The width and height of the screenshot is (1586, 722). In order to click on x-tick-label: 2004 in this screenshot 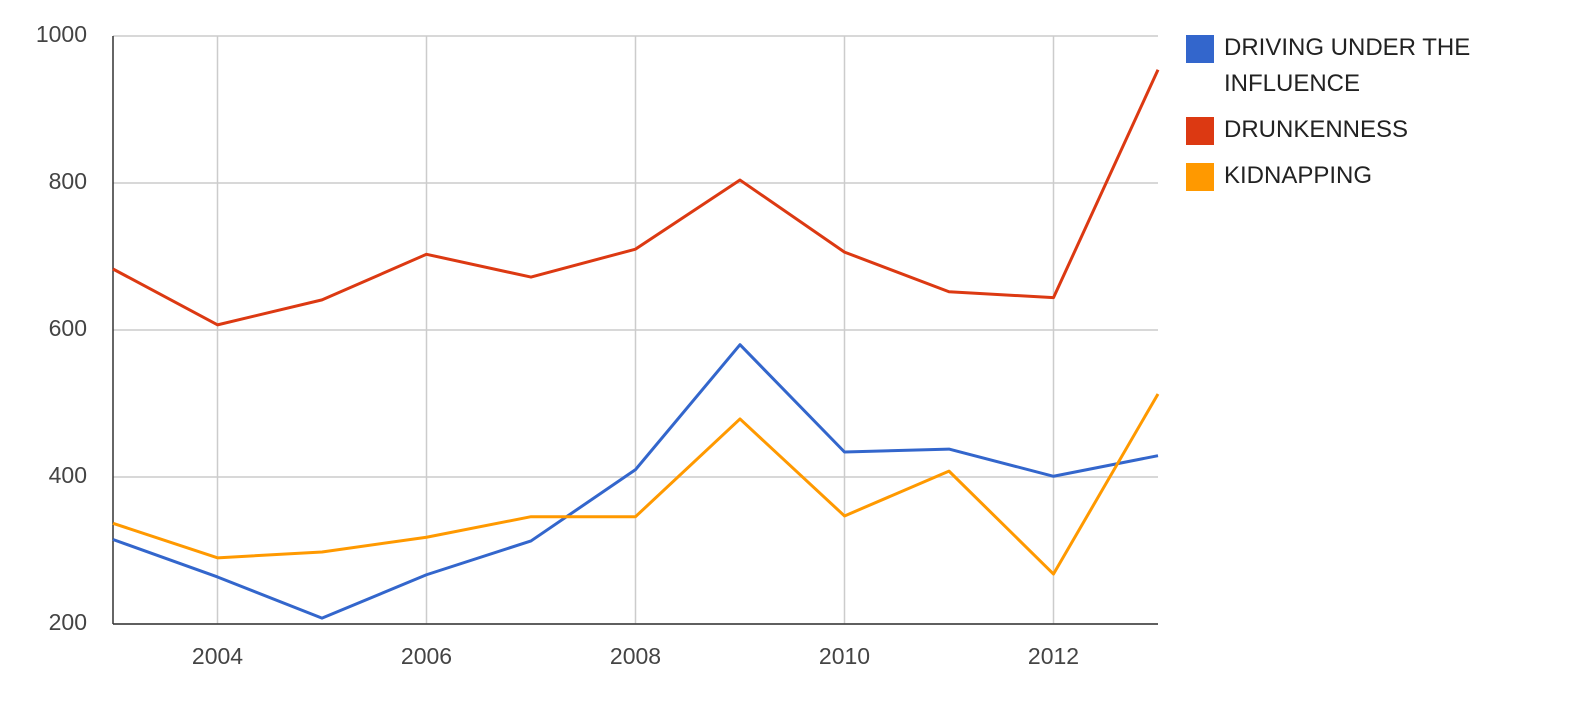, I will do `click(217, 656)`.